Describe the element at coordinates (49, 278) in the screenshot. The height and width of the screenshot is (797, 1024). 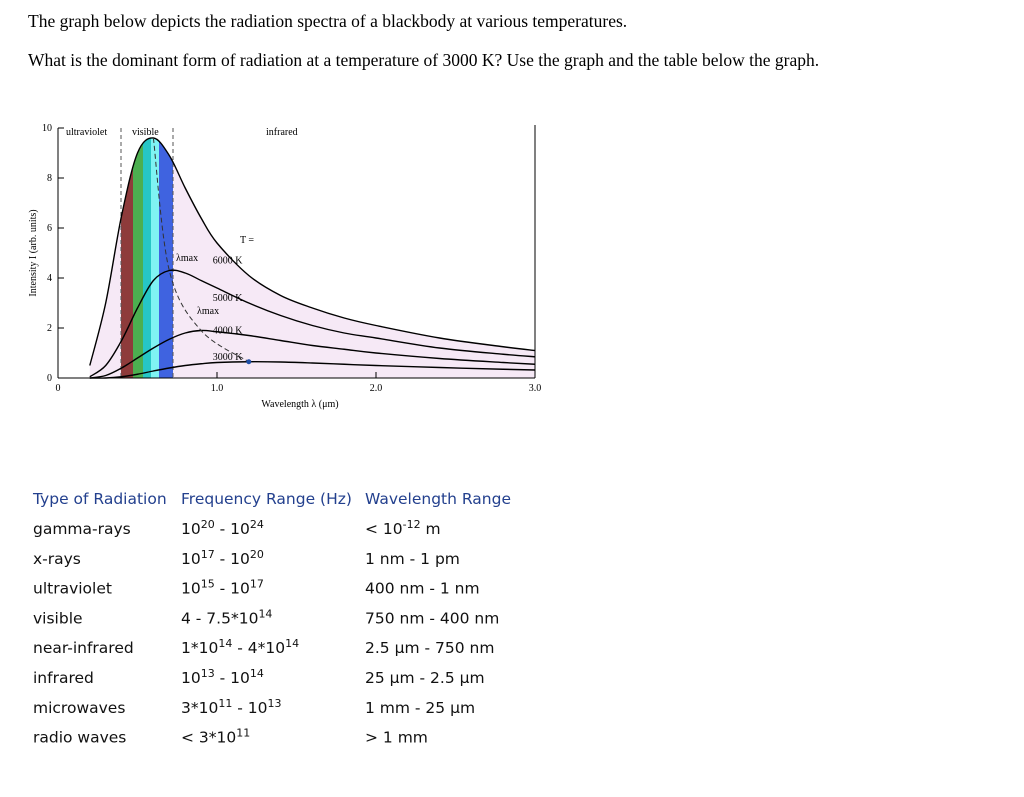
I see `y-tick-label: 4` at that location.